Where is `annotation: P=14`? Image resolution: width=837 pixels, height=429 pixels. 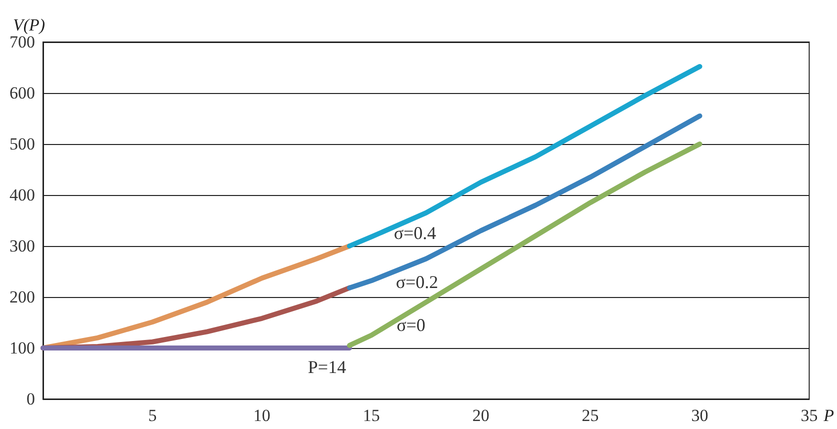 annotation: P=14 is located at coordinates (327, 367).